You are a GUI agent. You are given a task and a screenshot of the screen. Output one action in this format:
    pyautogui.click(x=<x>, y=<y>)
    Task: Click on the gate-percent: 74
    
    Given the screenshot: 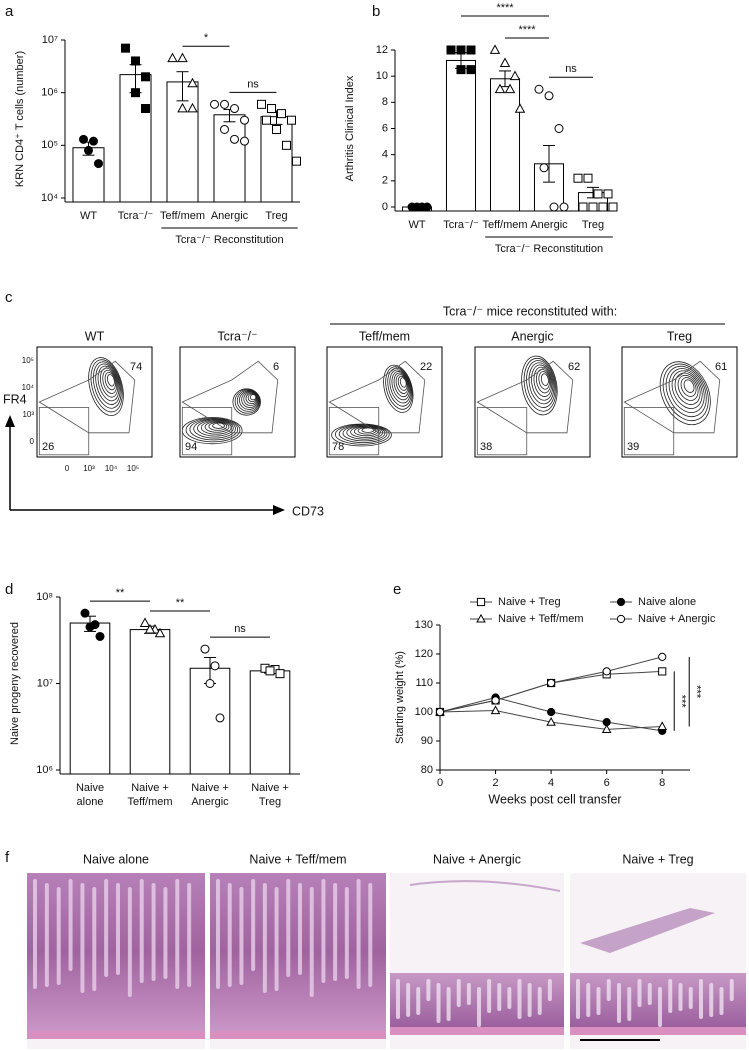 What is the action you would take?
    pyautogui.click(x=136, y=367)
    